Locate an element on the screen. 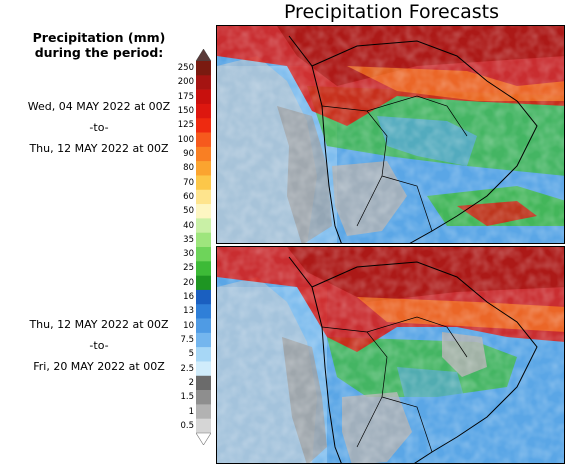  colorbar-top-arrow is located at coordinates (203, 55).